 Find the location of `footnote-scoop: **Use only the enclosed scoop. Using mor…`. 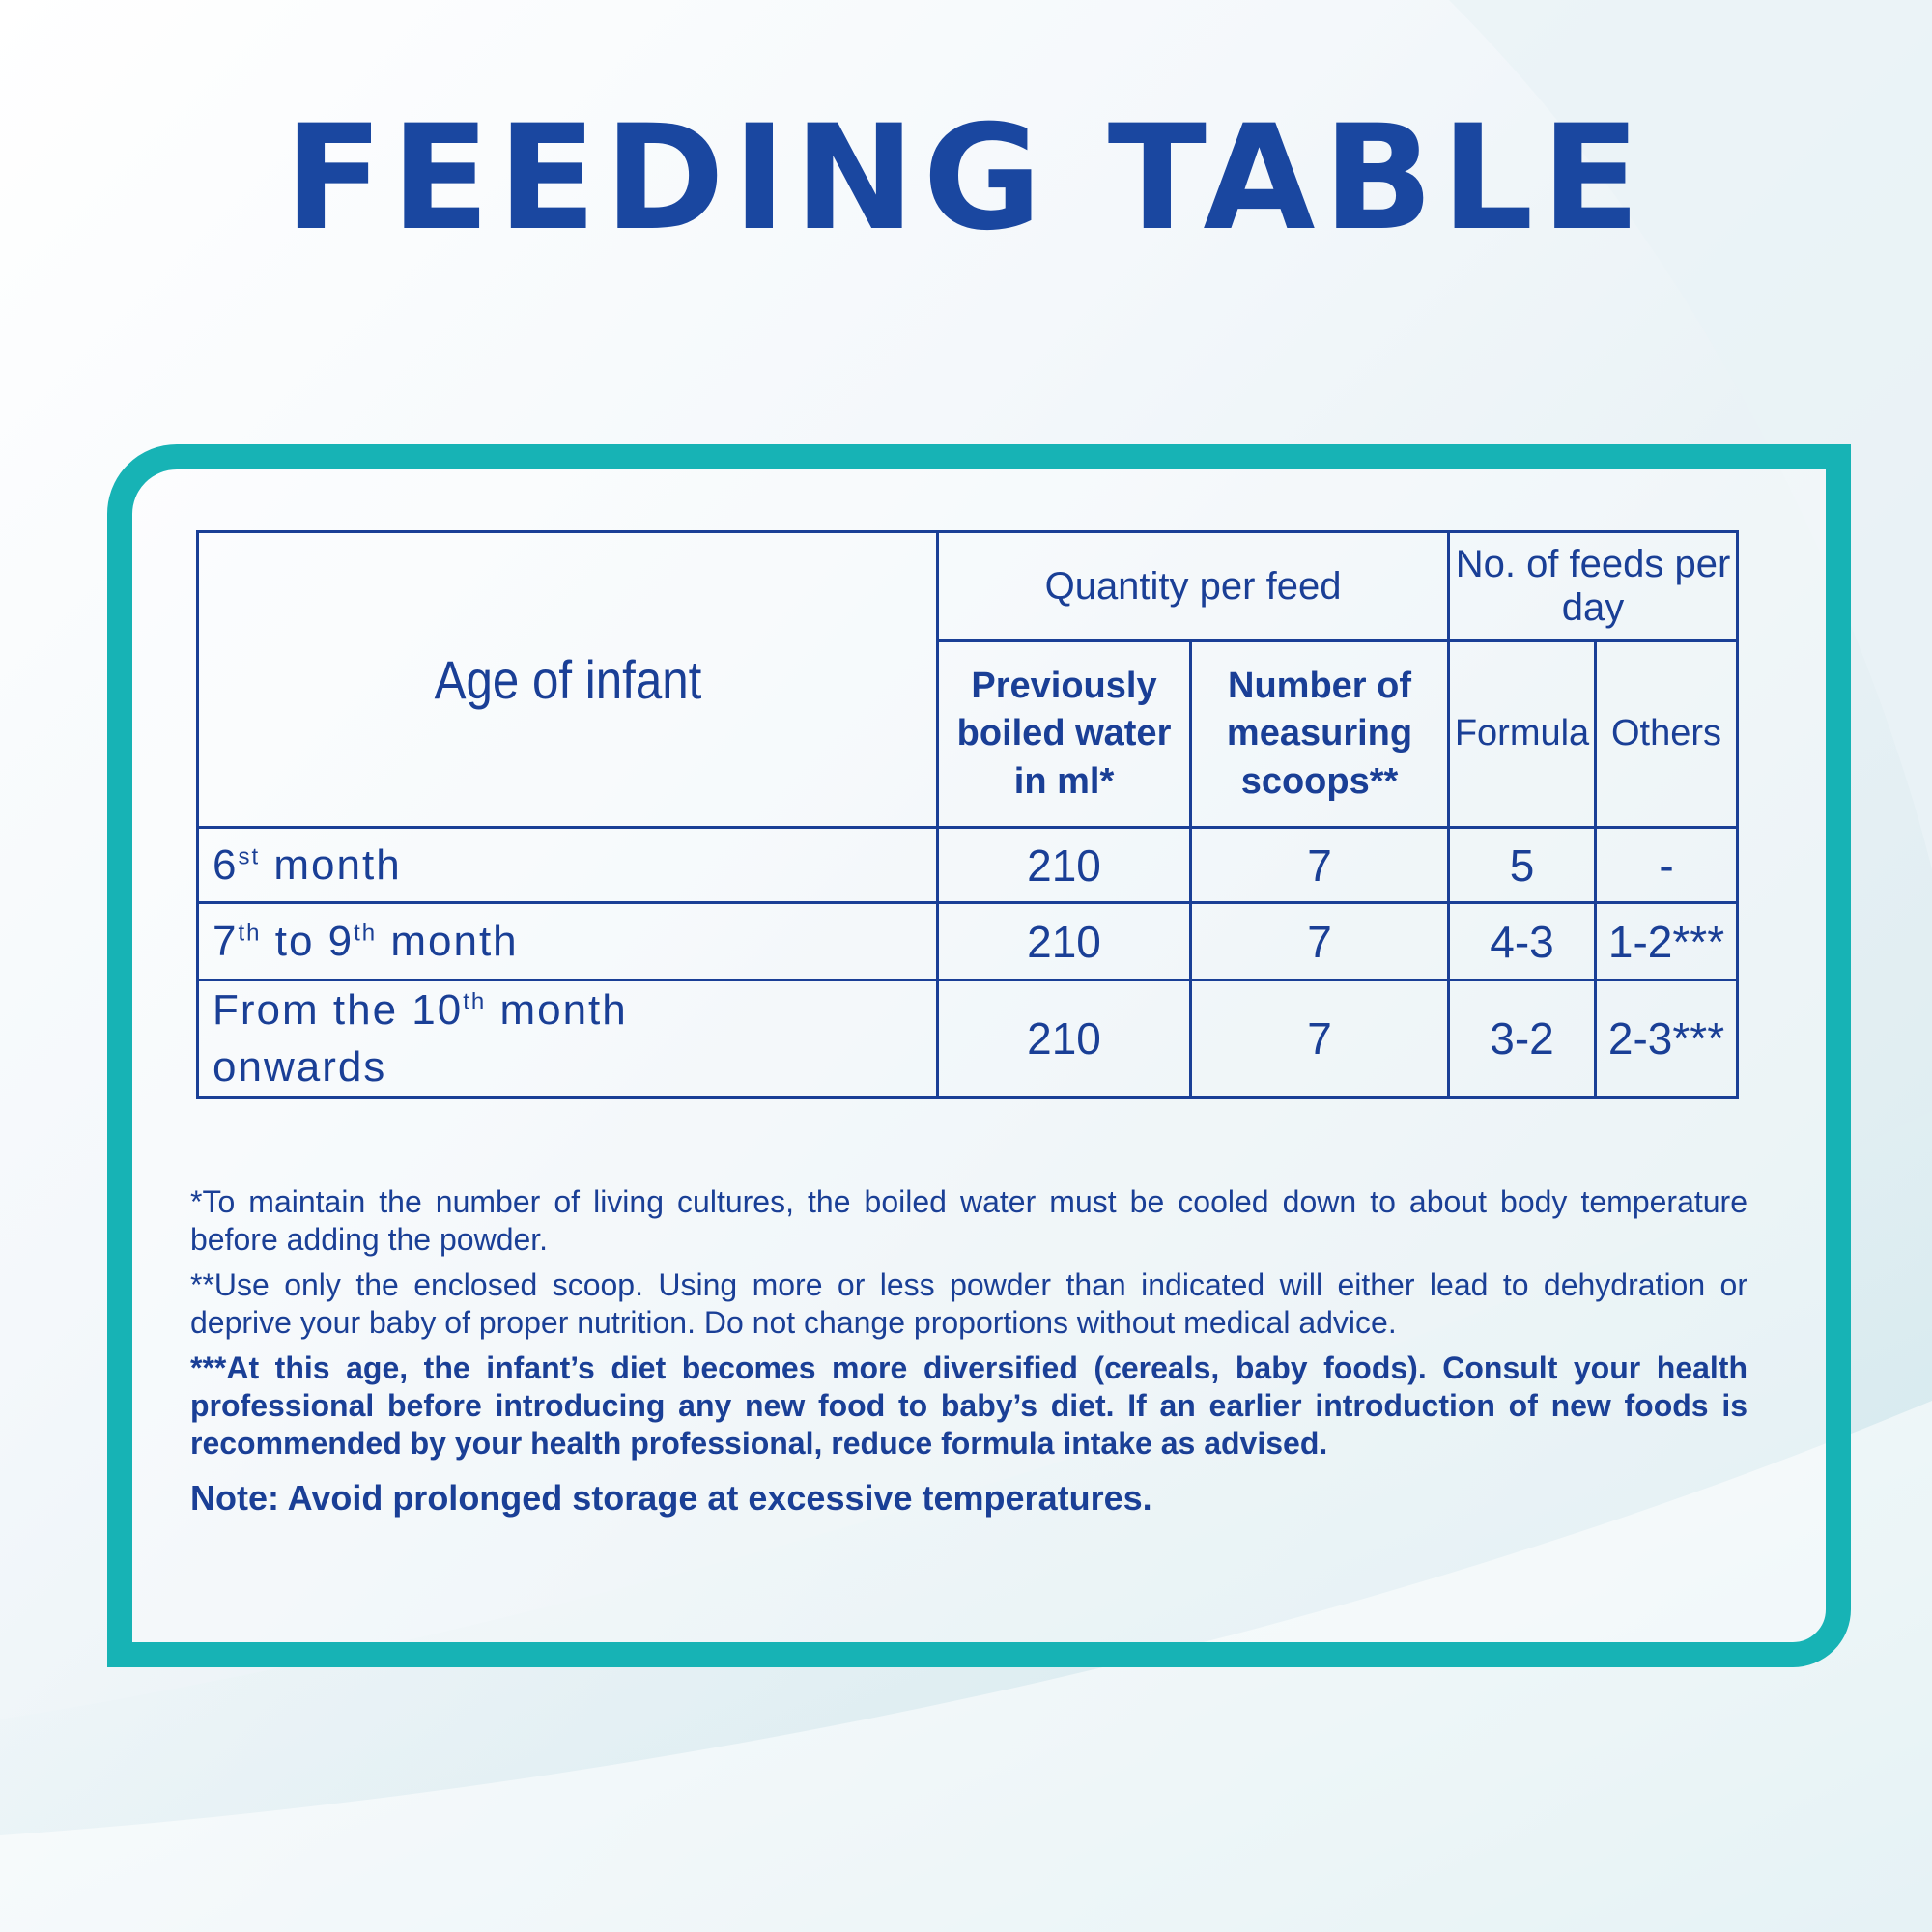

footnote-scoop: **Use only the enclosed scoop. Using mor… is located at coordinates (968, 1303).